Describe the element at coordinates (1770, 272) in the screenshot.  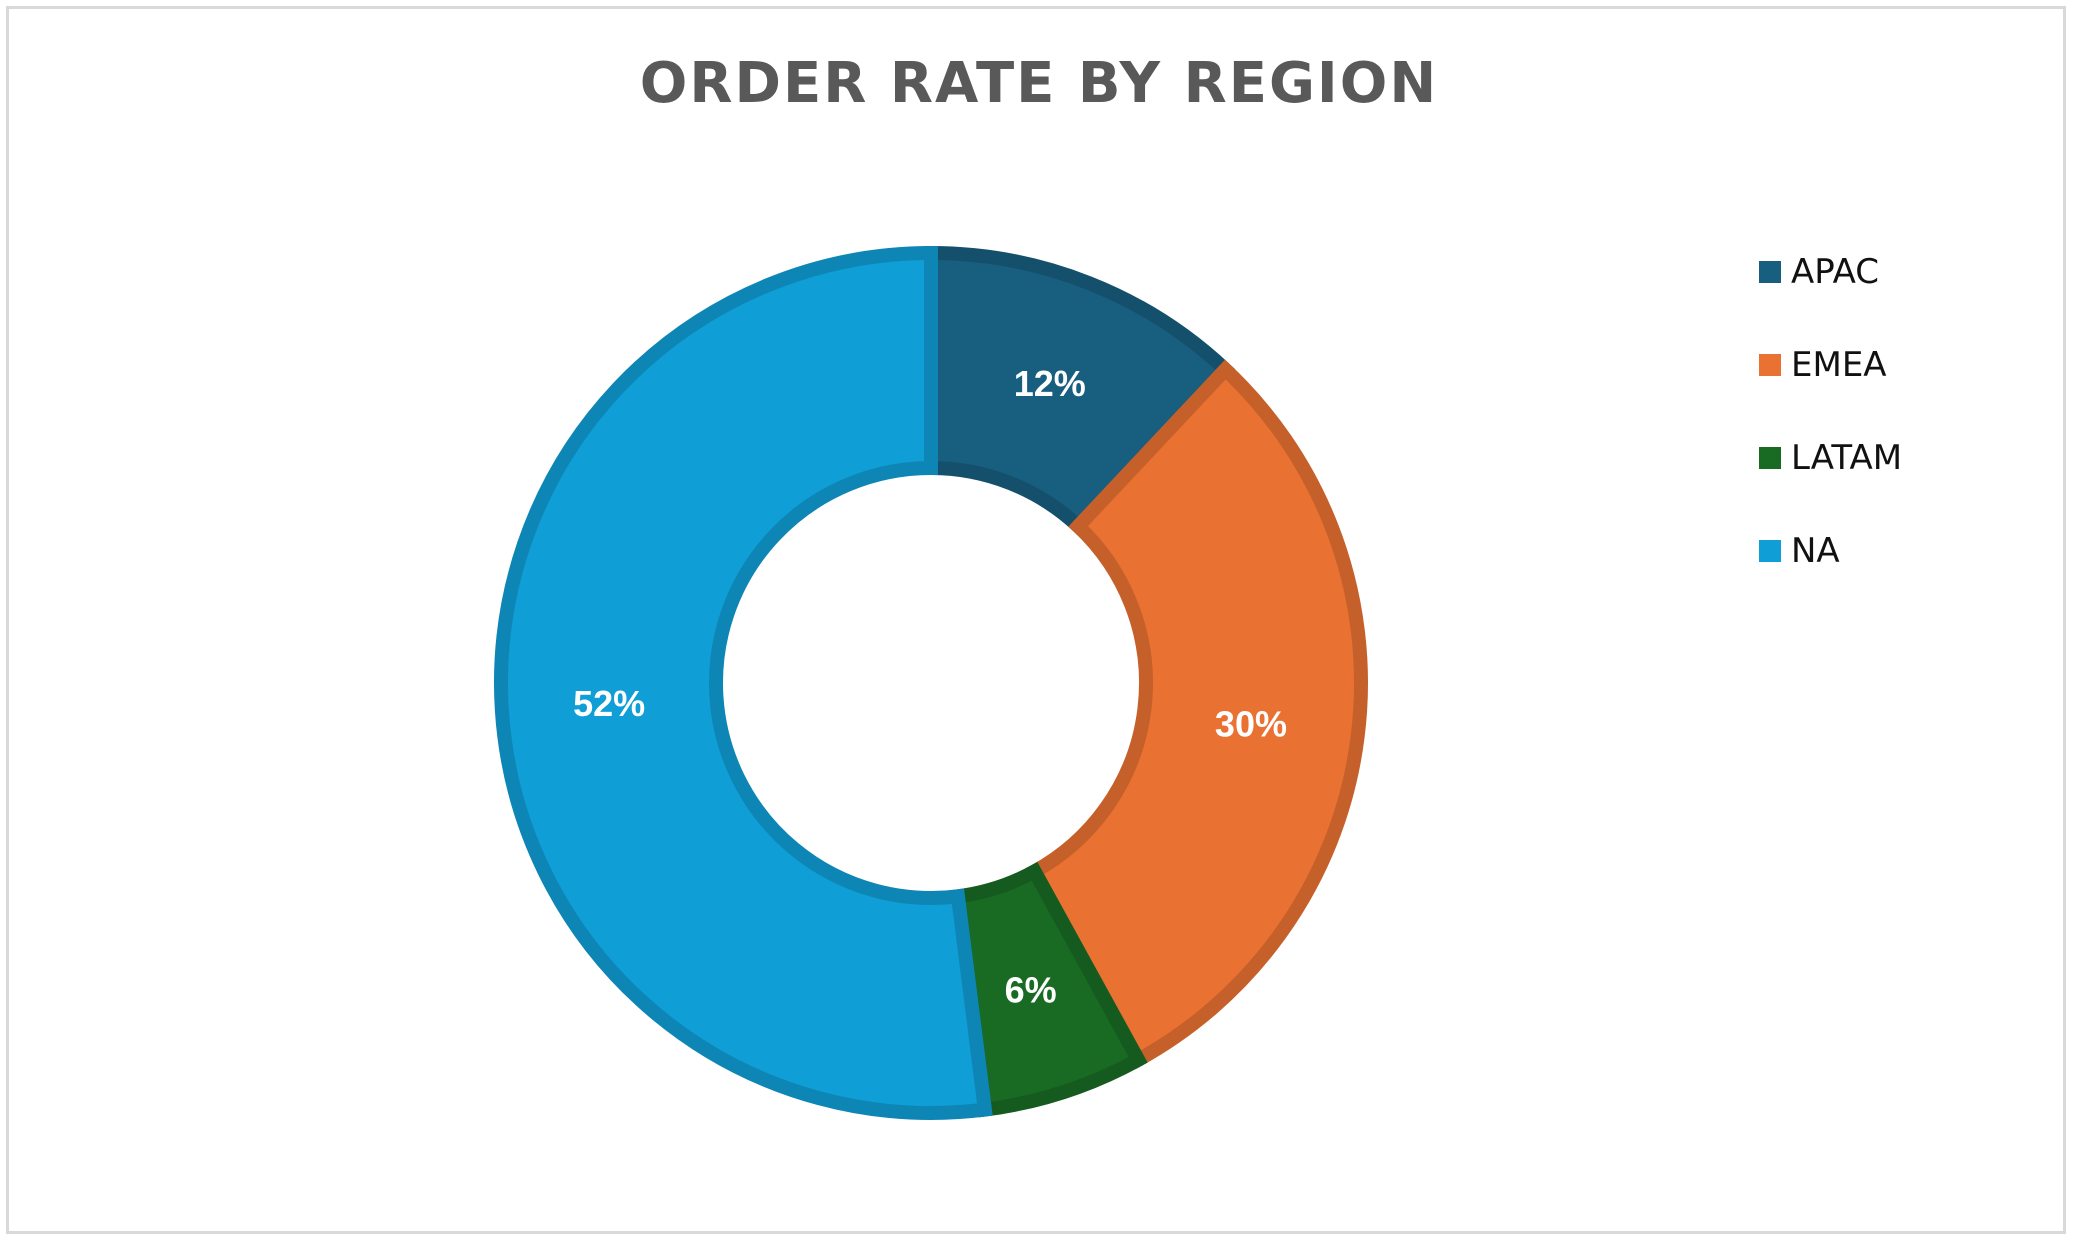
I see `legend-swatch-apac` at that location.